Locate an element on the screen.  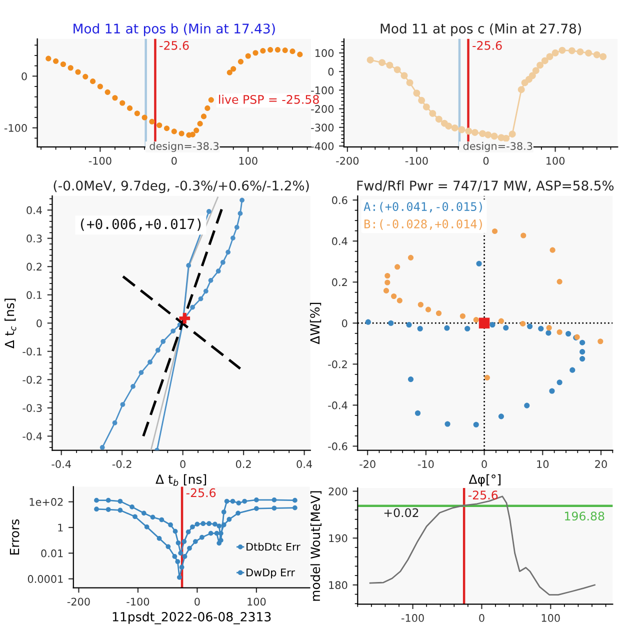
y-tick-label: 0.6 is located at coordinates (340, 200).